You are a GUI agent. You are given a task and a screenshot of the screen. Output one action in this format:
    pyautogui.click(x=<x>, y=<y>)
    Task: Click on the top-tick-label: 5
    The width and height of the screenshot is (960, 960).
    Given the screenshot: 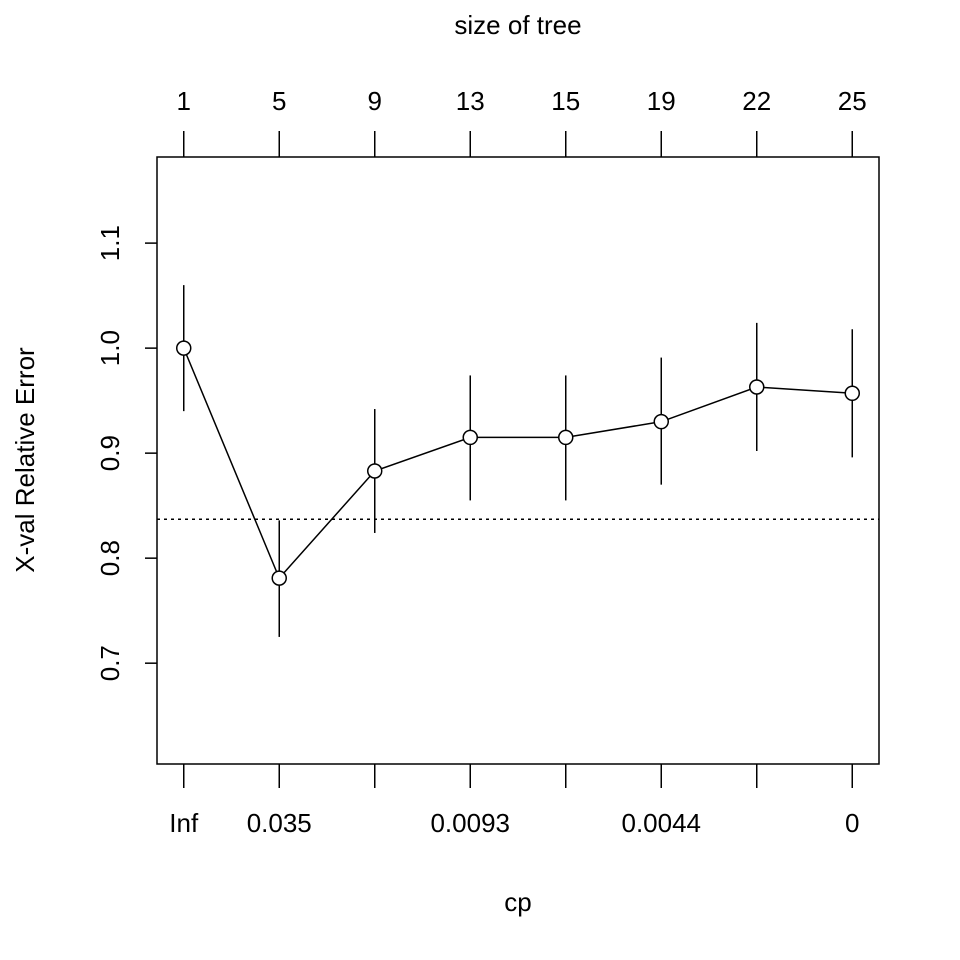 What is the action you would take?
    pyautogui.click(x=279, y=101)
    